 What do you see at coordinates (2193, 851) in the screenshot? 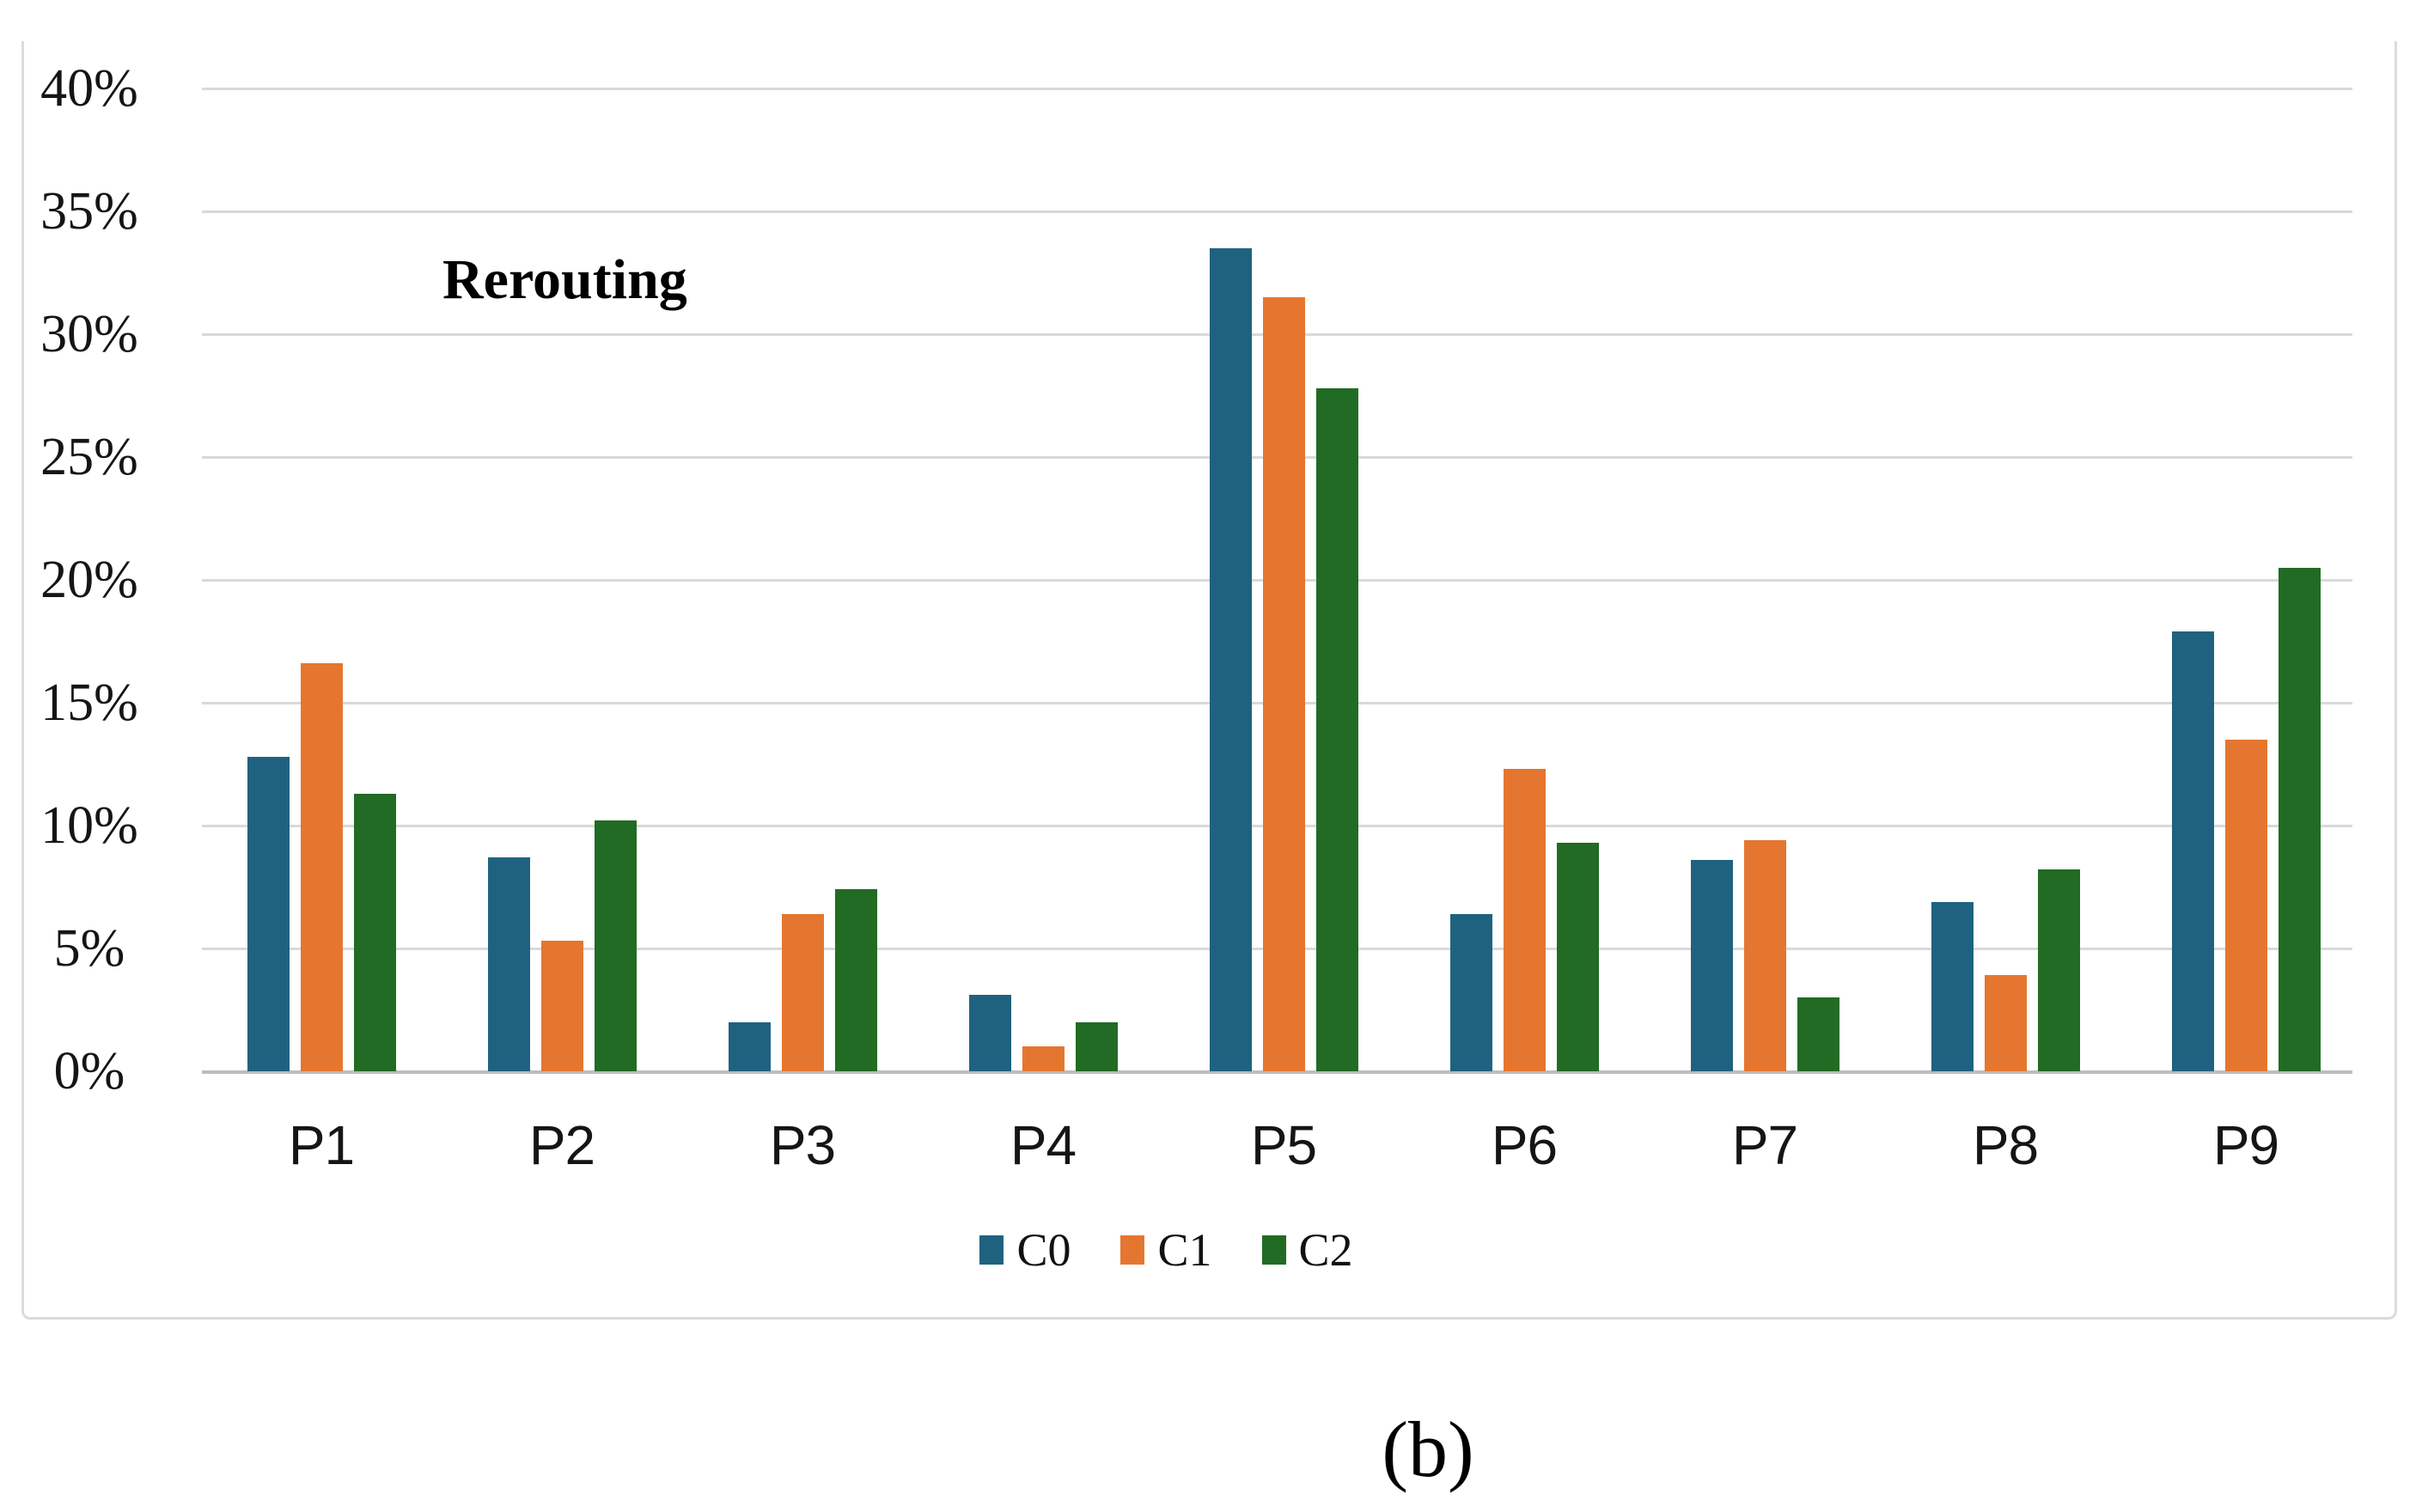
I see `bar-P9-C0` at bounding box center [2193, 851].